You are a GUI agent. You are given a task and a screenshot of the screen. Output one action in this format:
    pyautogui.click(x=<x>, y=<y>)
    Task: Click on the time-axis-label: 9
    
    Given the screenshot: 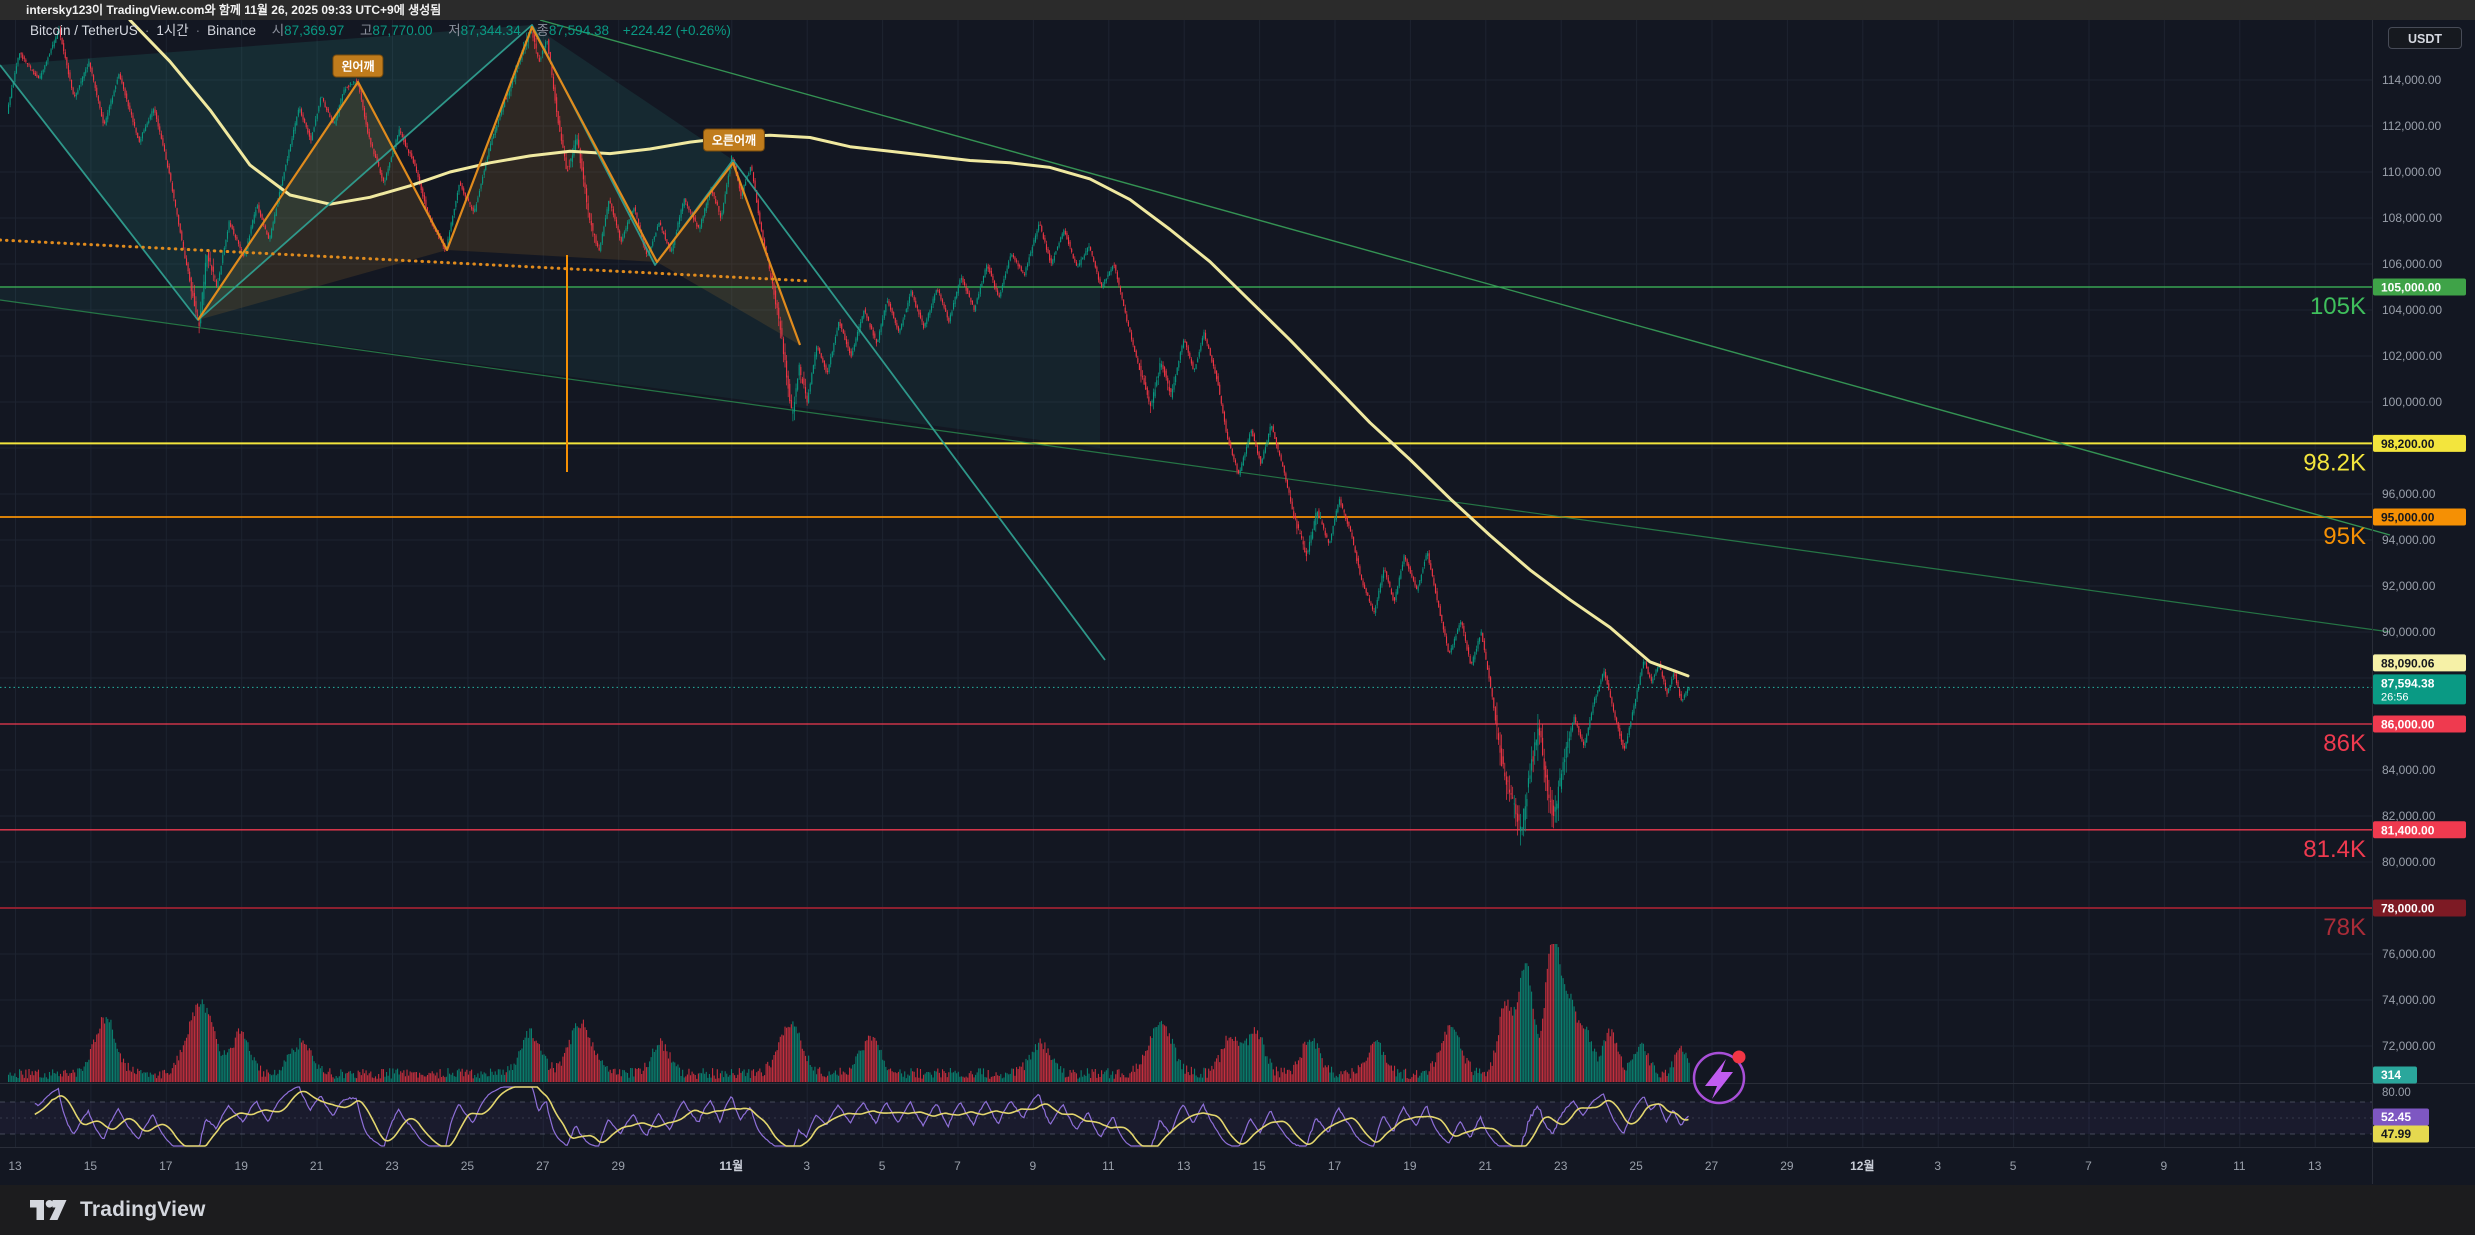 What is the action you would take?
    pyautogui.click(x=1033, y=1166)
    